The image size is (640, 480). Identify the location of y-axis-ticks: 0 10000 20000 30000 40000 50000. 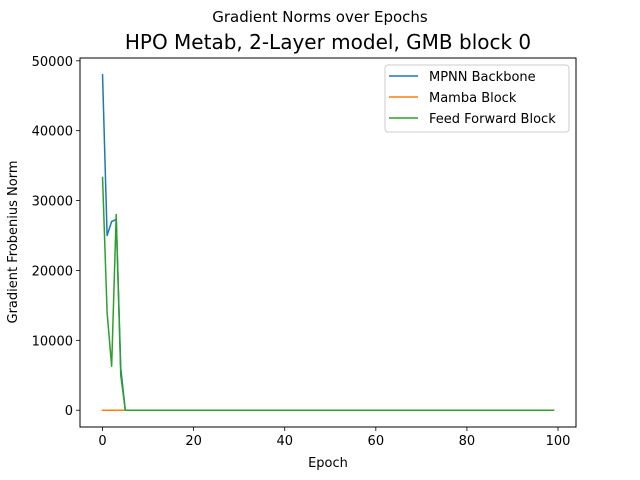
(56, 237).